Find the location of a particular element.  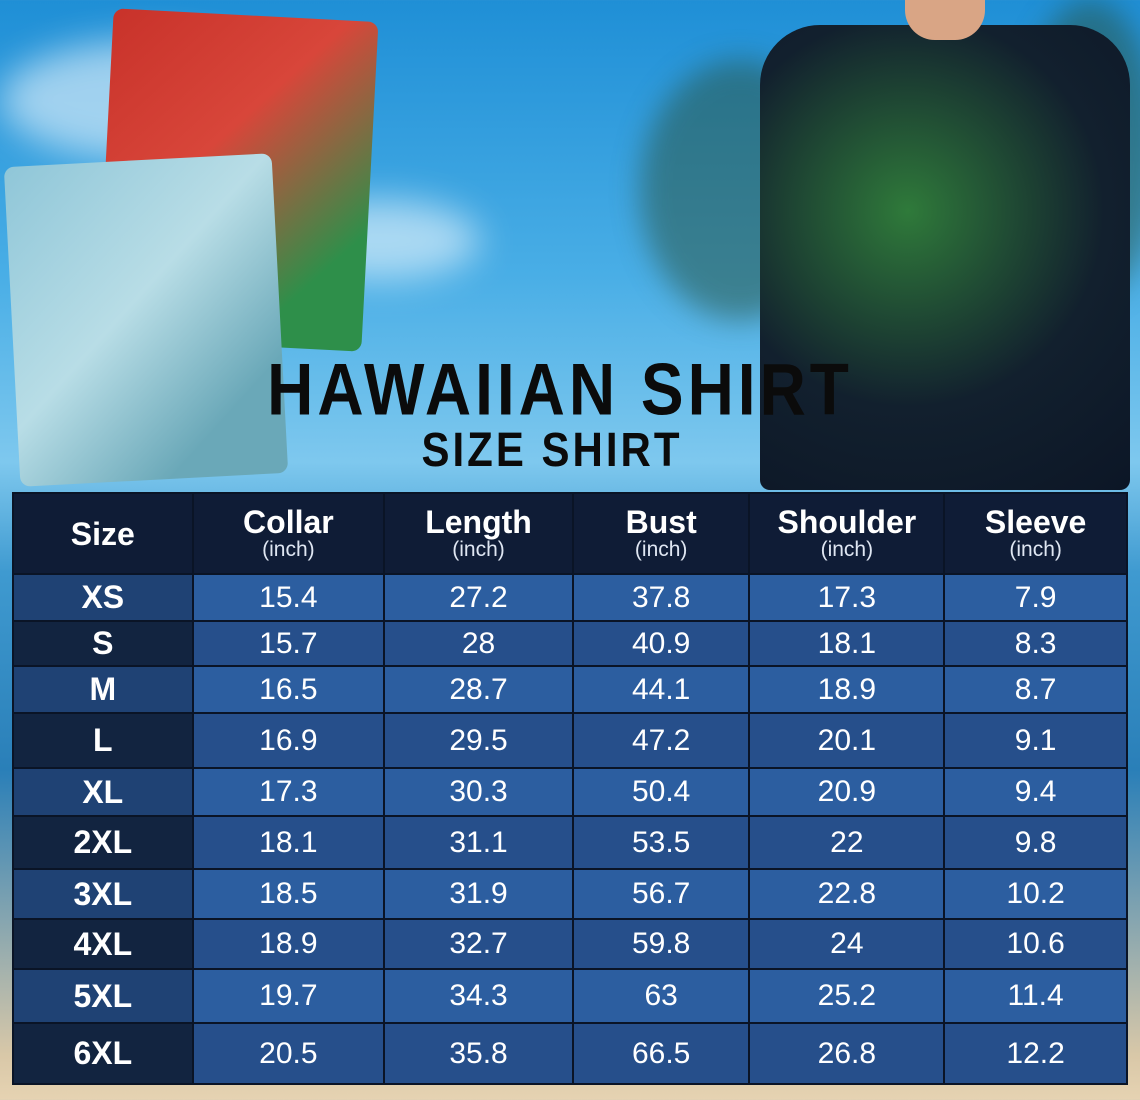

value-cell: 27.2 is located at coordinates (478, 597).